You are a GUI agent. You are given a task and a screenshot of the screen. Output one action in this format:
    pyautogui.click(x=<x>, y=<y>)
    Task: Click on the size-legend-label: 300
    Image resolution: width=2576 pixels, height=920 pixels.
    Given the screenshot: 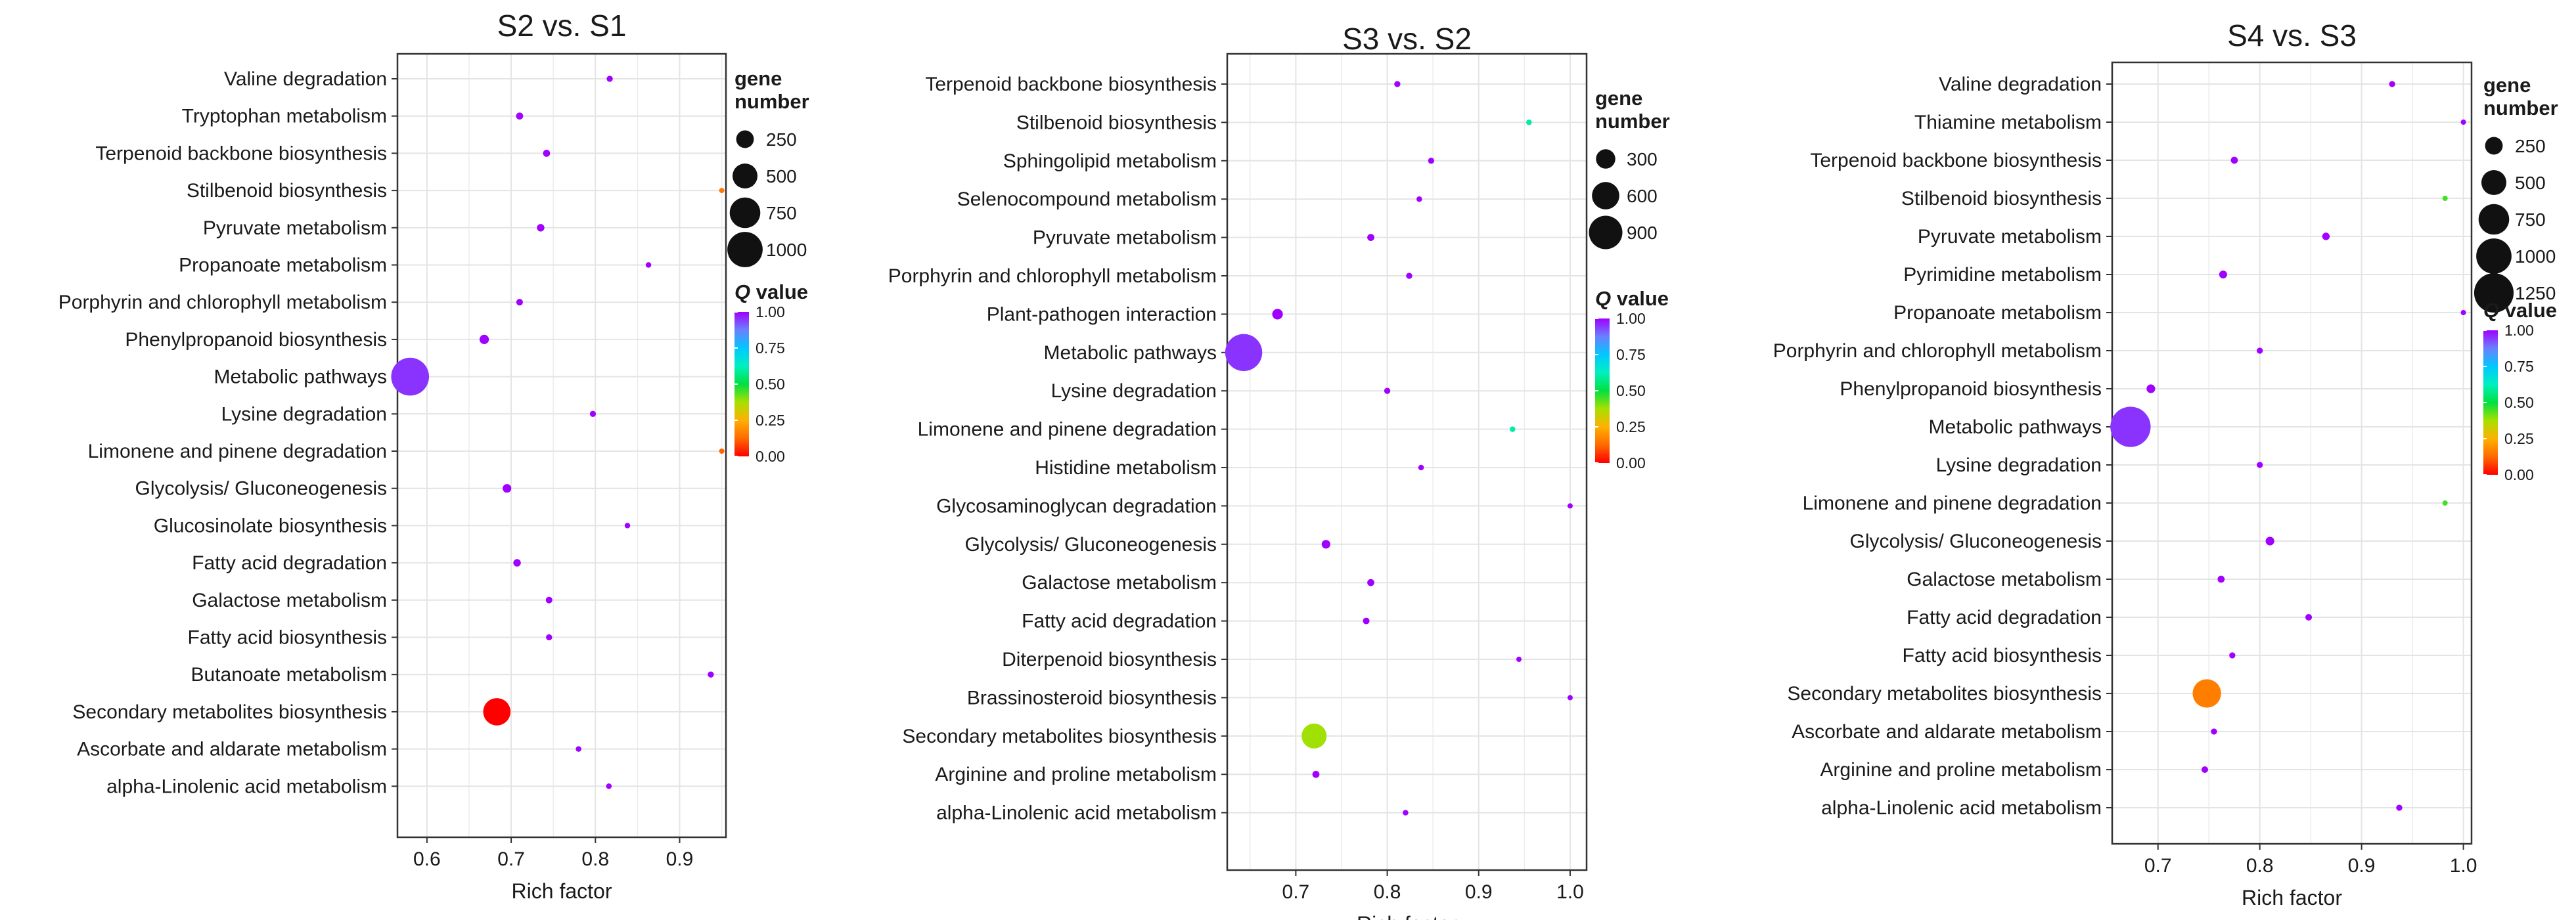 What is the action you would take?
    pyautogui.click(x=1642, y=159)
    